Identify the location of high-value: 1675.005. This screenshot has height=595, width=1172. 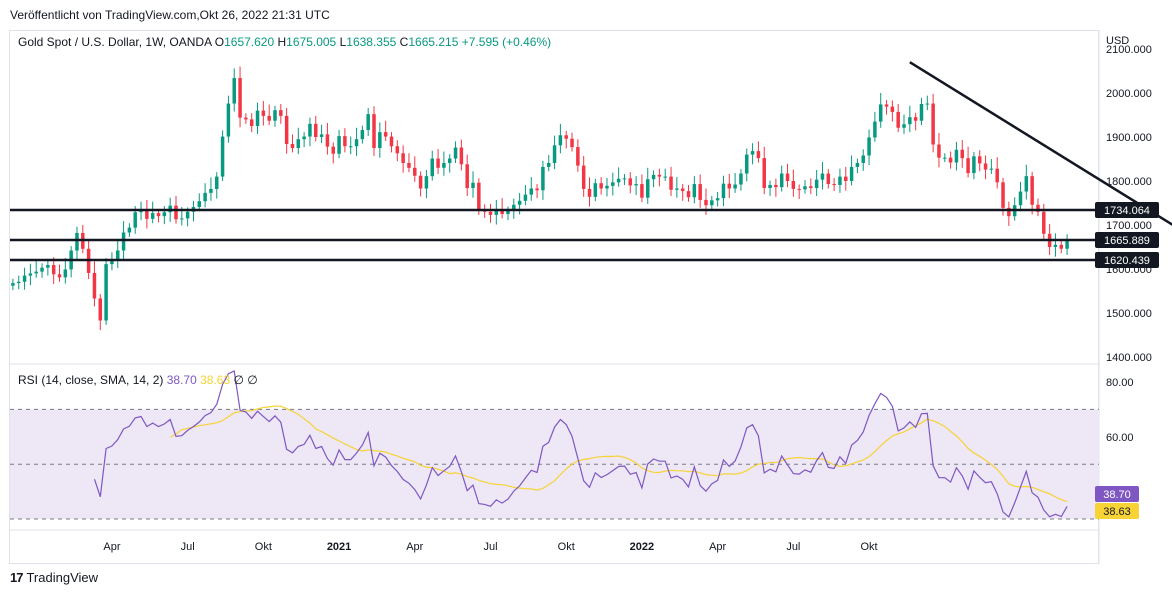
(311, 42).